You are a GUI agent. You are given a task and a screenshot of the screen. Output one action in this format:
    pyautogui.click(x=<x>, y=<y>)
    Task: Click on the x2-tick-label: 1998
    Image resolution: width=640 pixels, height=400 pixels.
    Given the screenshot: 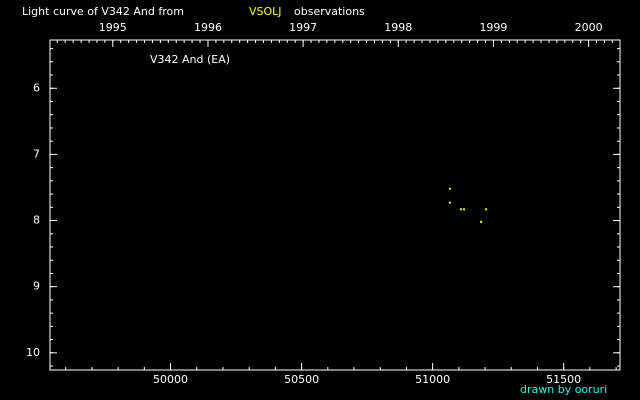 What is the action you would take?
    pyautogui.click(x=398, y=27)
    